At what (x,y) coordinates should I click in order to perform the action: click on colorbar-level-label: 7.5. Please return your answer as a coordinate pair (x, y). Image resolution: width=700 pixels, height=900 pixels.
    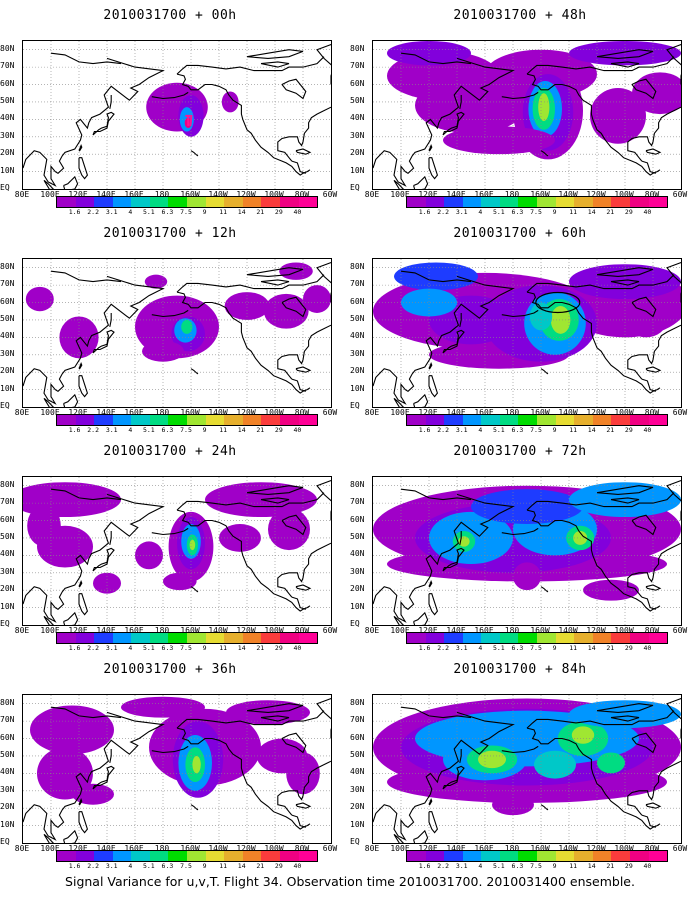
    Looking at the image, I should click on (186, 212).